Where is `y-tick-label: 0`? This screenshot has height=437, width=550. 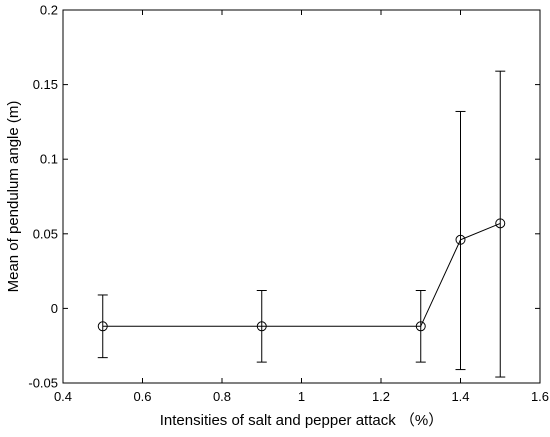
y-tick-label: 0 is located at coordinates (54, 308).